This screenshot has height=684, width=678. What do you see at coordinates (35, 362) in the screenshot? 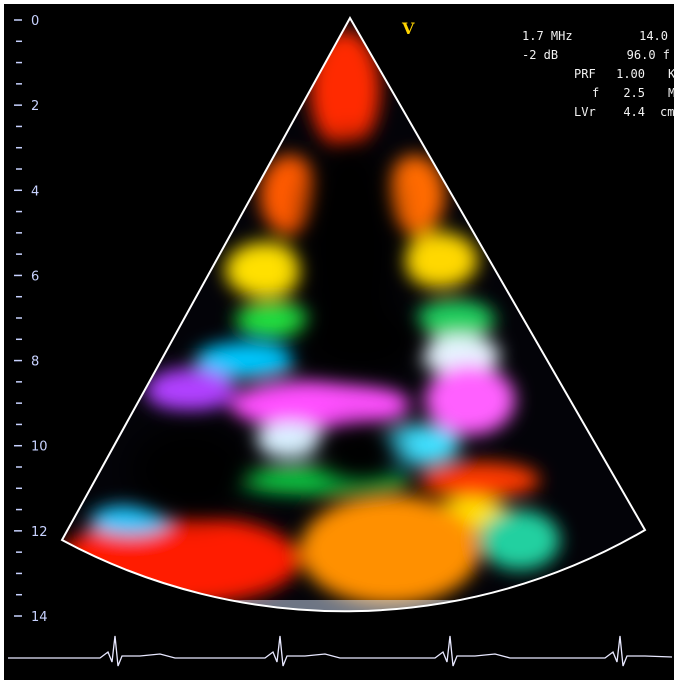
I see `depth-label: 8` at bounding box center [35, 362].